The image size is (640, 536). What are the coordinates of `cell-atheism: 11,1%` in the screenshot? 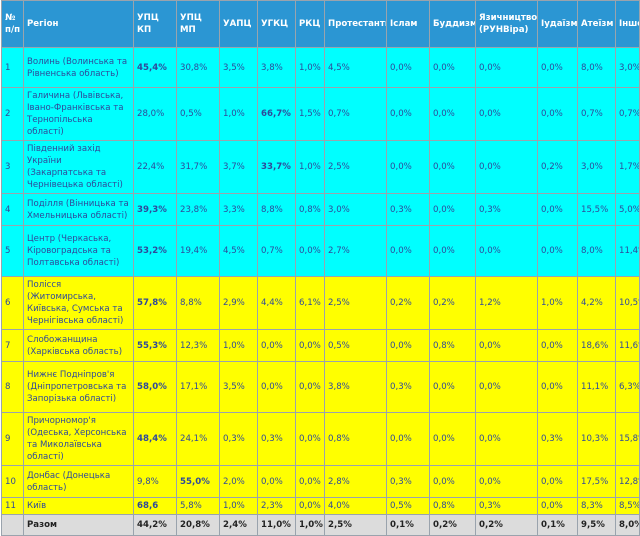 It's located at (596, 387).